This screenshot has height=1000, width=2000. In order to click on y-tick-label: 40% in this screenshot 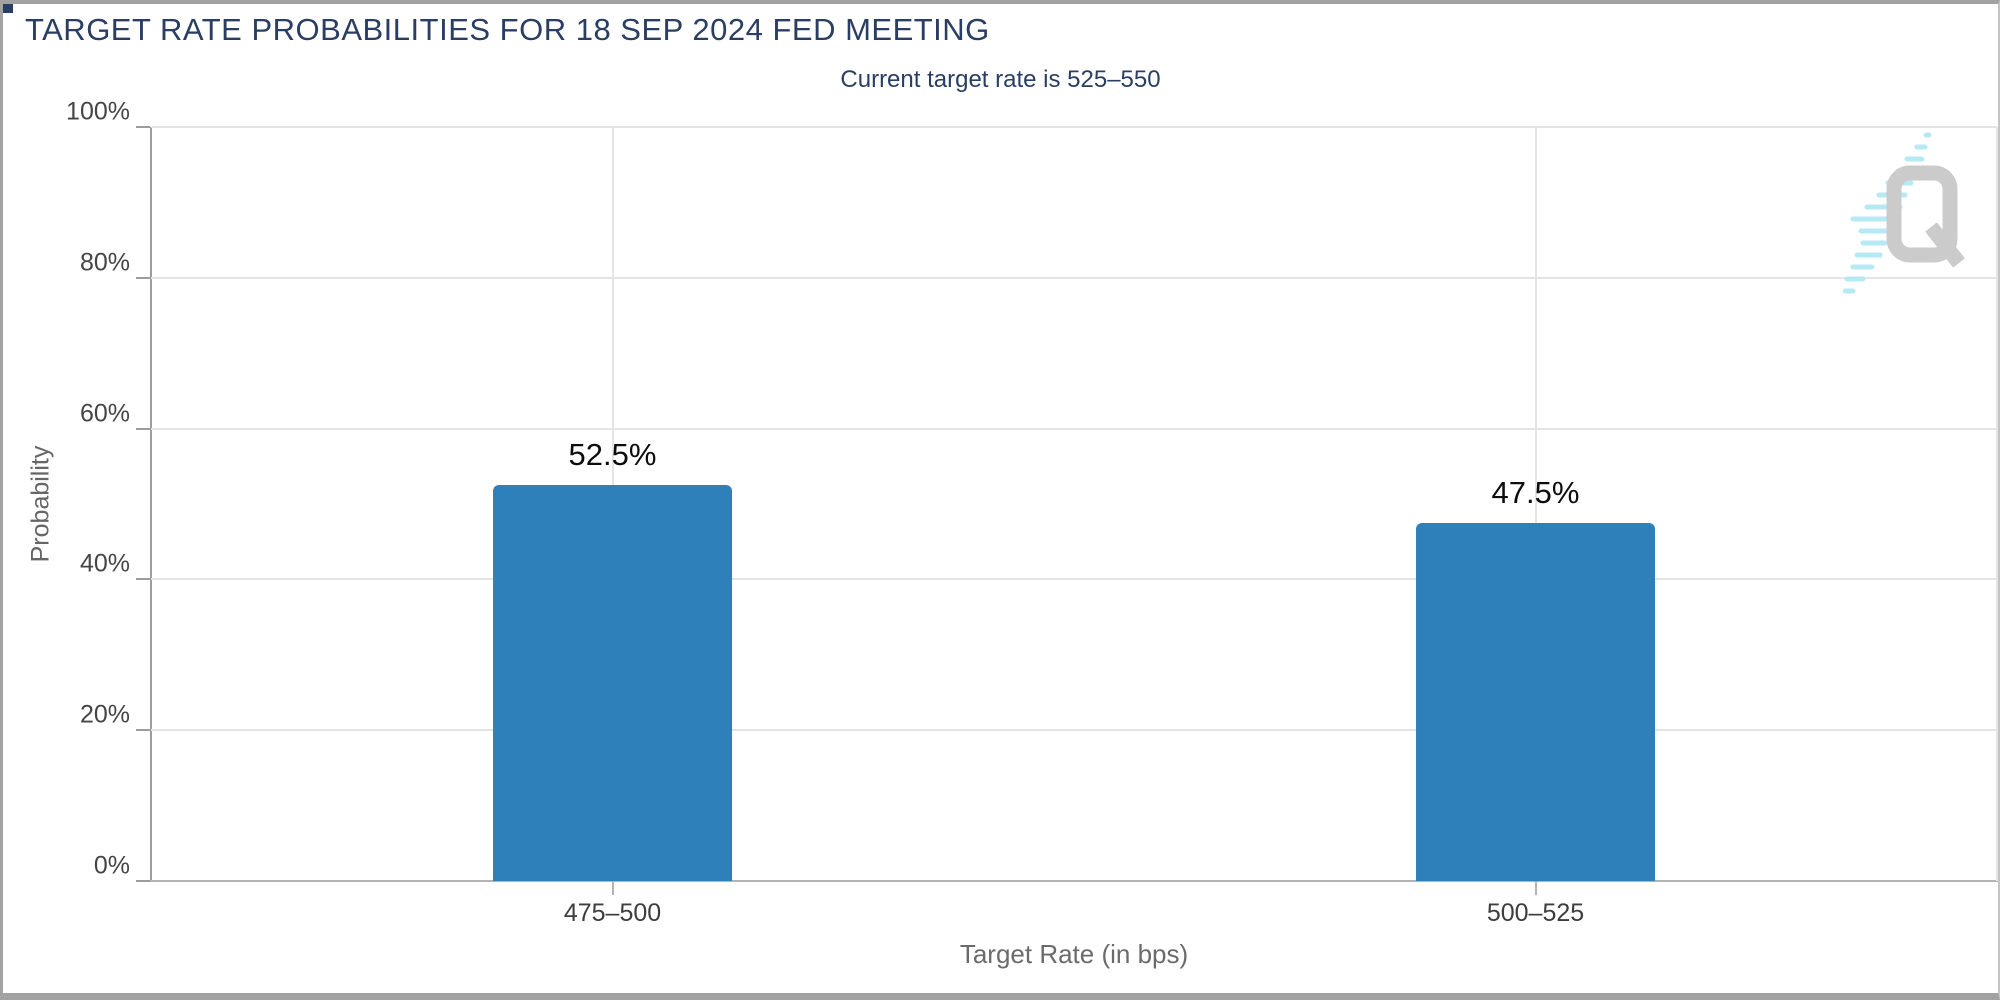, I will do `click(104, 563)`.